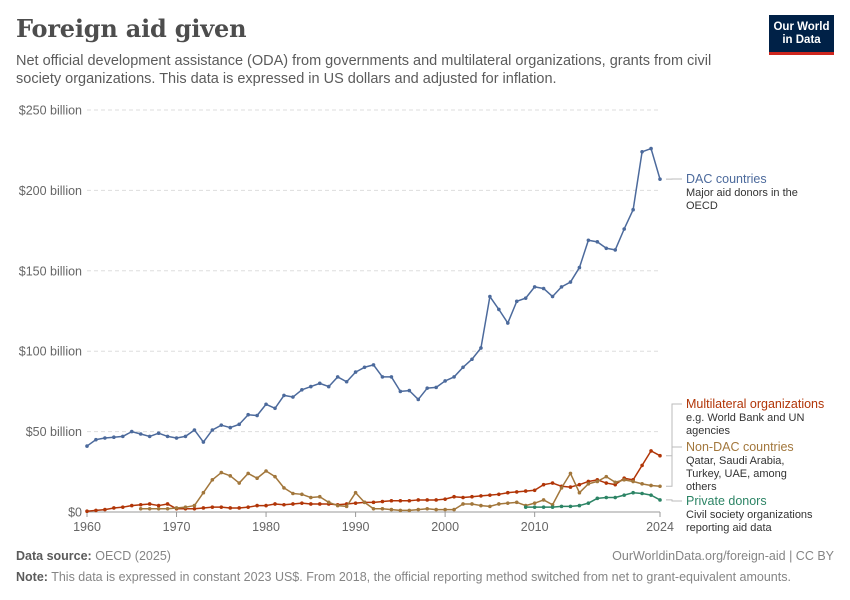 The width and height of the screenshot is (850, 600). What do you see at coordinates (133, 556) in the screenshot?
I see `data-source-value: OECD (2025)` at bounding box center [133, 556].